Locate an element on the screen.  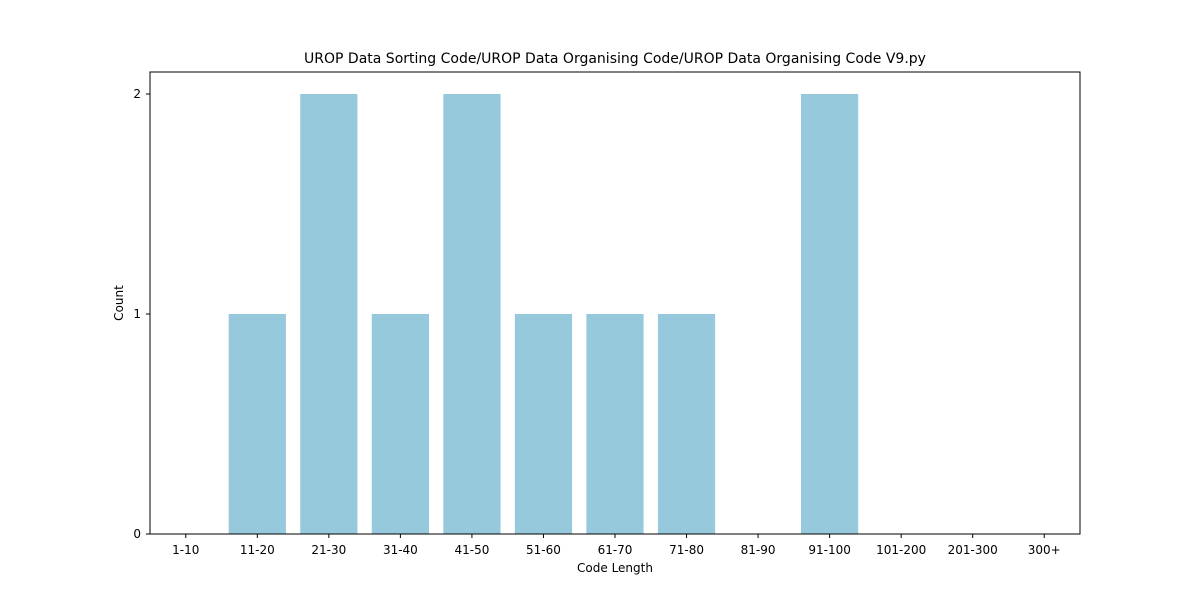
x-tick-label: 201-300 is located at coordinates (973, 550).